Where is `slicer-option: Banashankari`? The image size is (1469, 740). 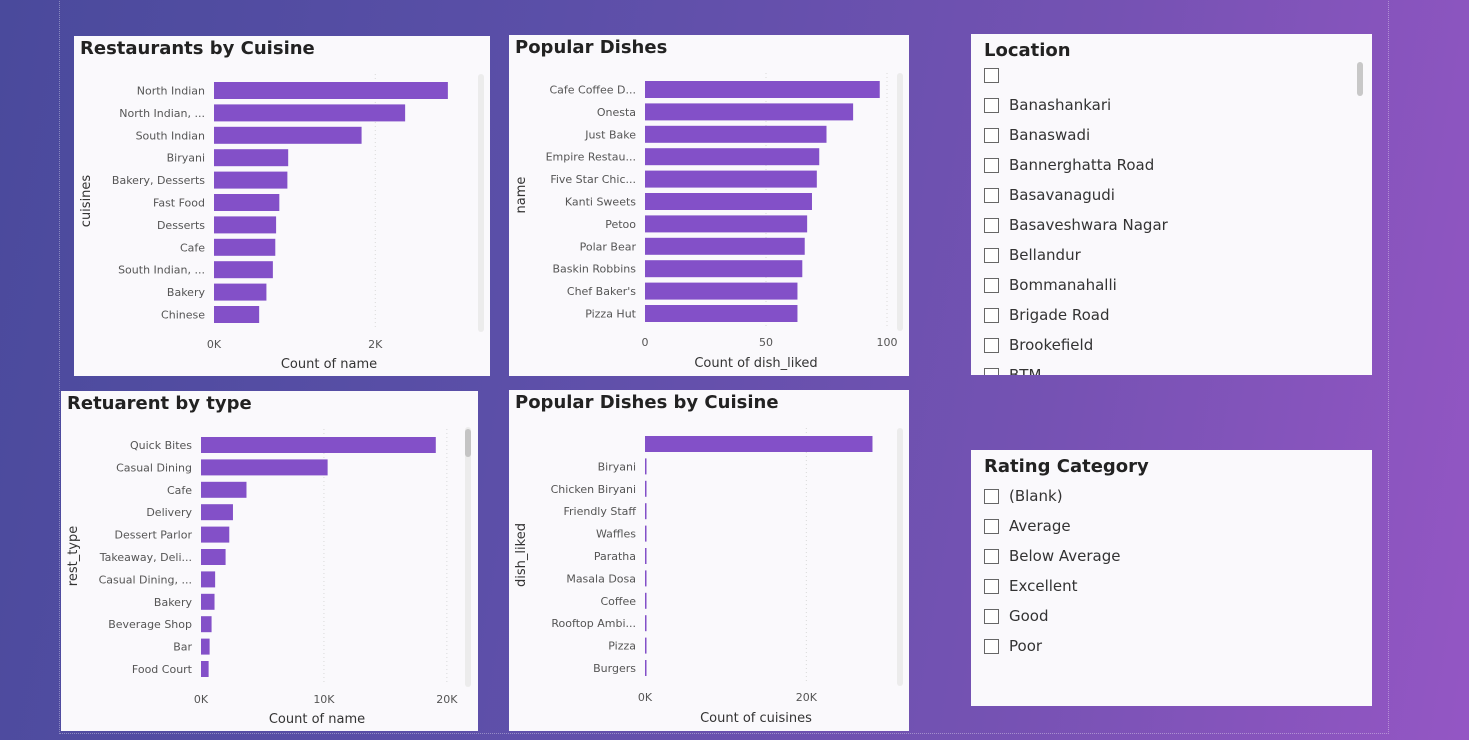
slicer-option: Banashankari is located at coordinates (1047, 105).